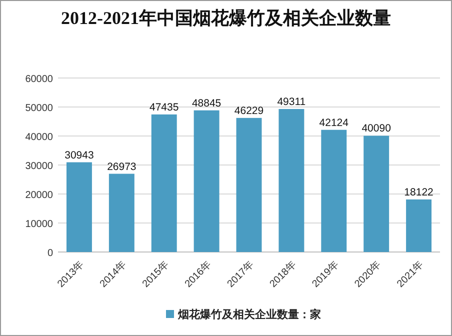  I want to click on data-label: 47435, so click(164, 107).